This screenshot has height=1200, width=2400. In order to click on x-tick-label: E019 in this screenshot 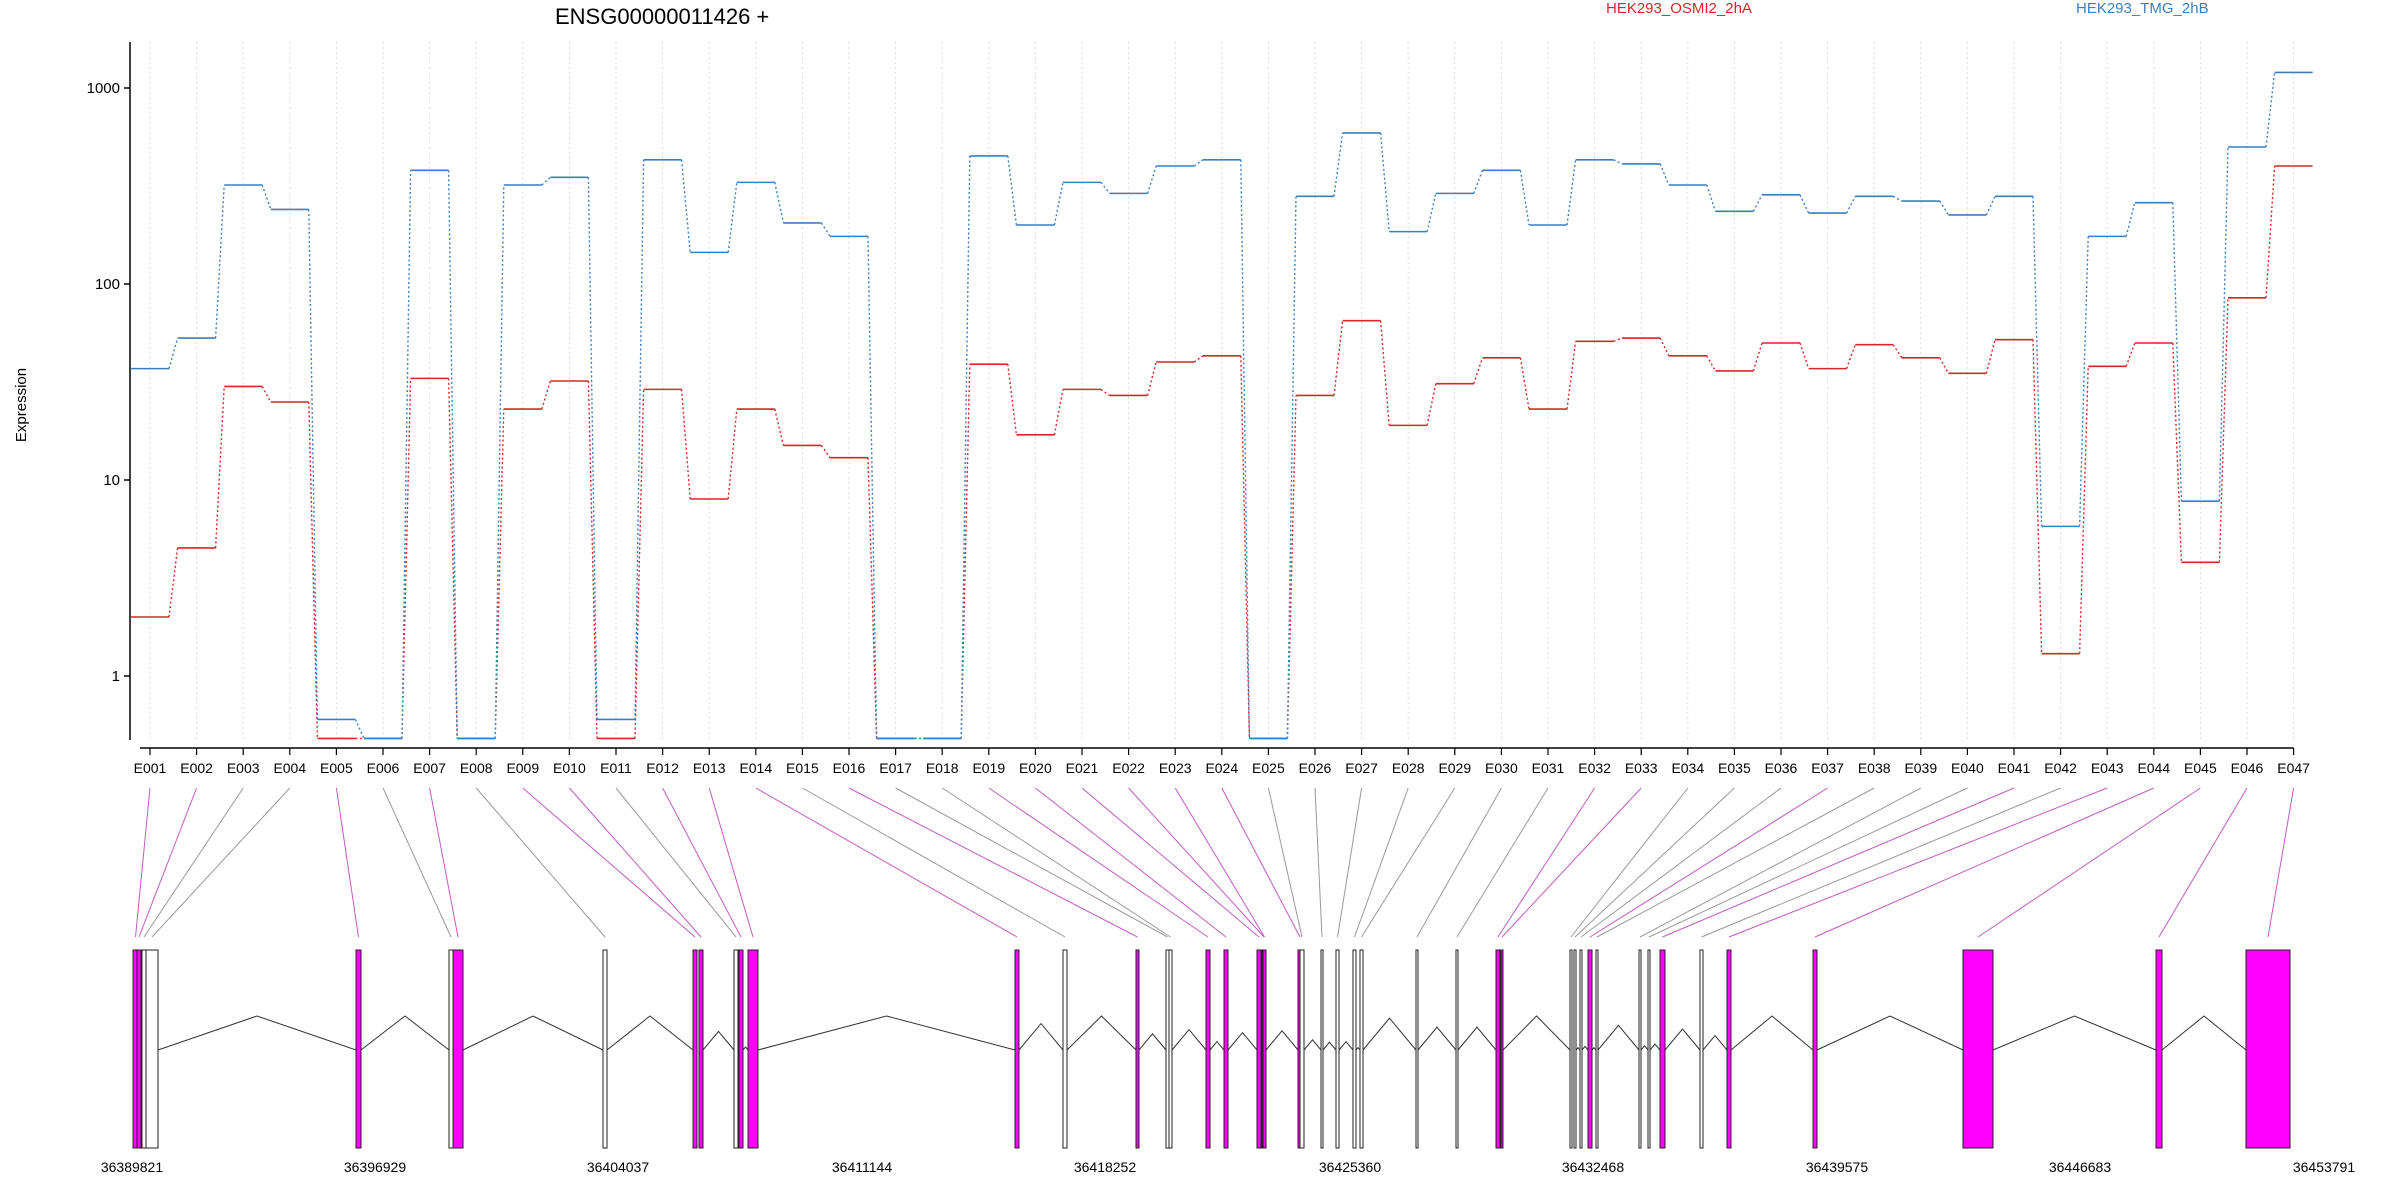, I will do `click(988, 768)`.